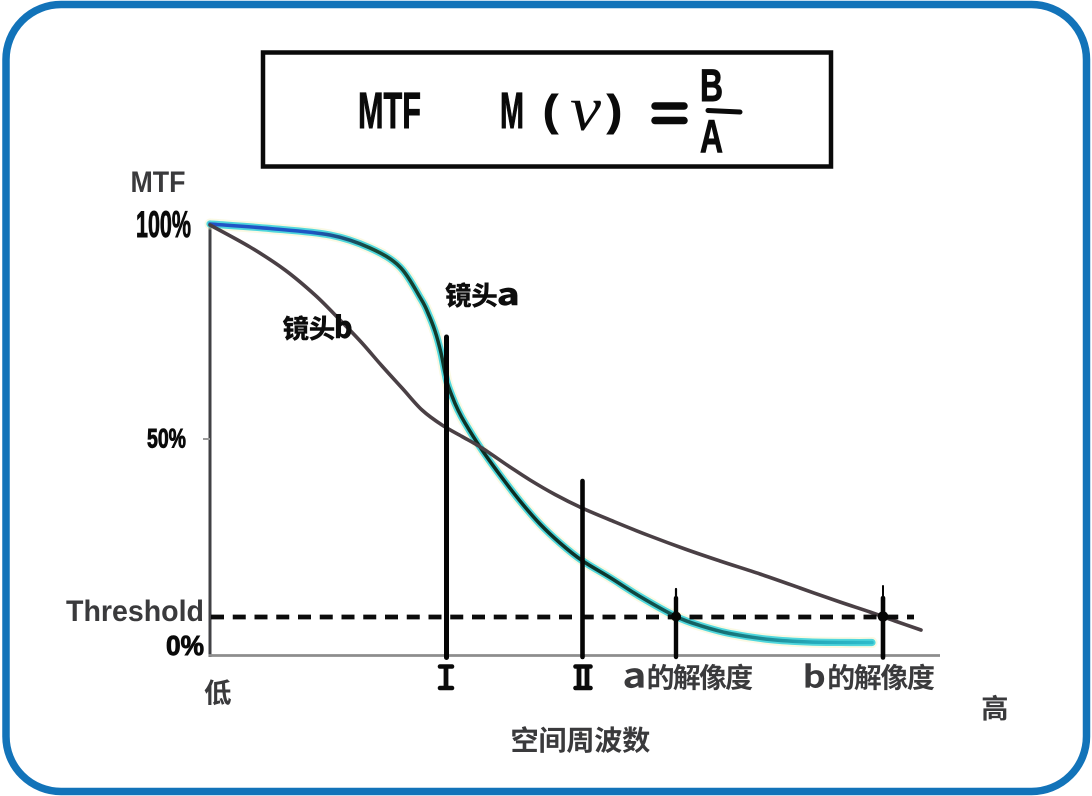 Image resolution: width=1092 pixels, height=796 pixels. What do you see at coordinates (166, 439) in the screenshot?
I see `svg-text: 50%` at bounding box center [166, 439].